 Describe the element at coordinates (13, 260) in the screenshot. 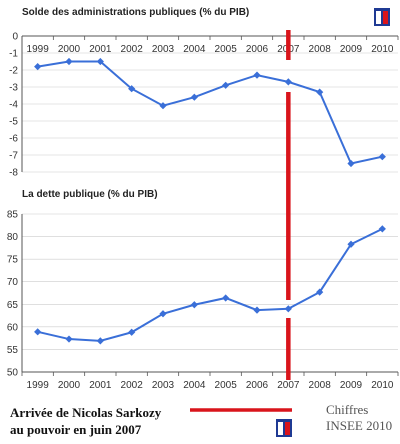

I see `y-tick-label: 75` at that location.